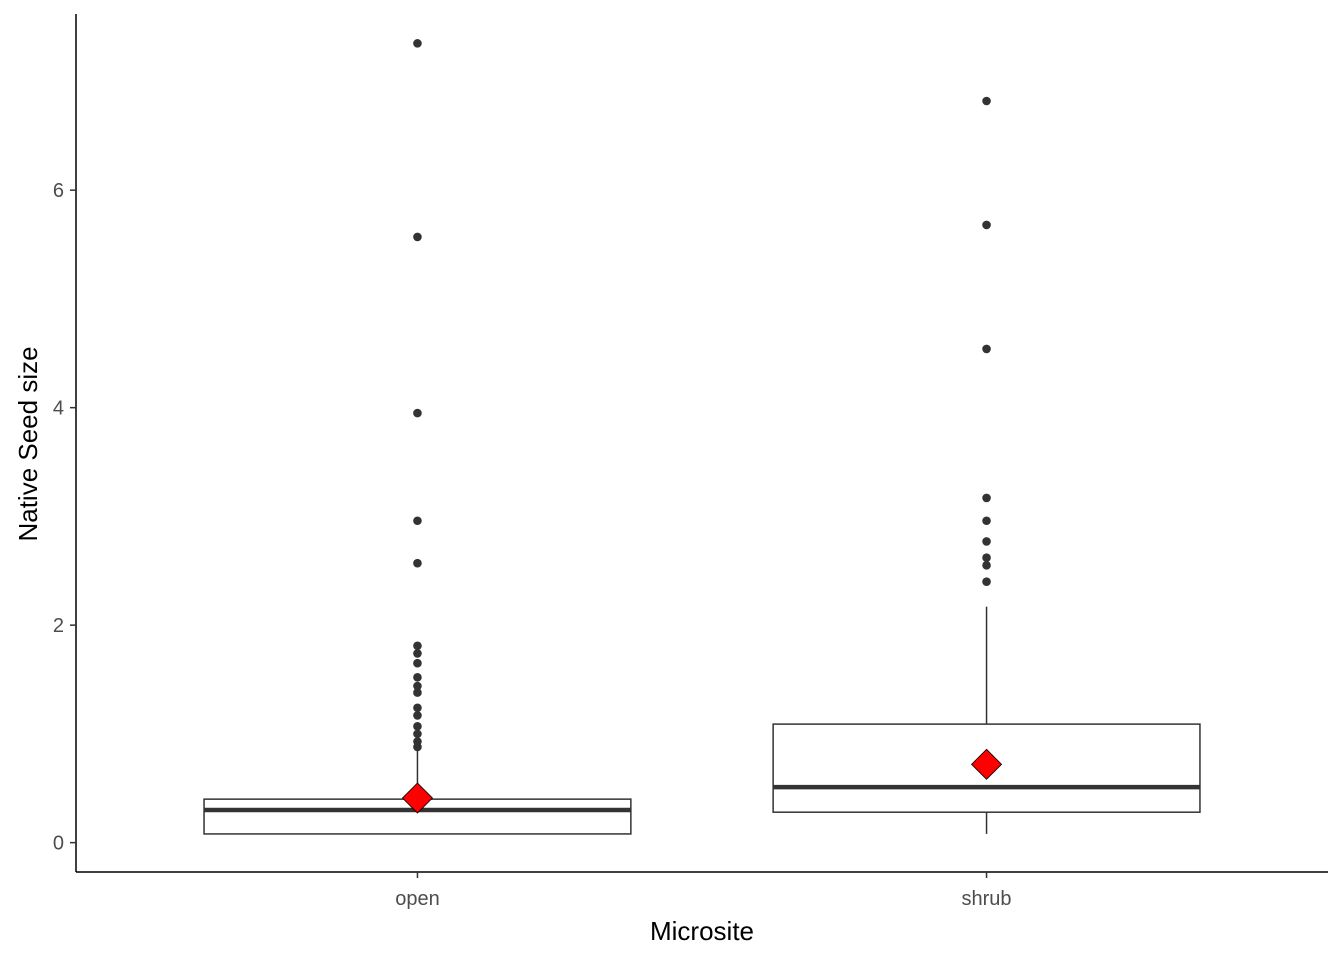 This screenshot has width=1344, height=960. What do you see at coordinates (58, 844) in the screenshot?
I see `y-tick-label: 0` at bounding box center [58, 844].